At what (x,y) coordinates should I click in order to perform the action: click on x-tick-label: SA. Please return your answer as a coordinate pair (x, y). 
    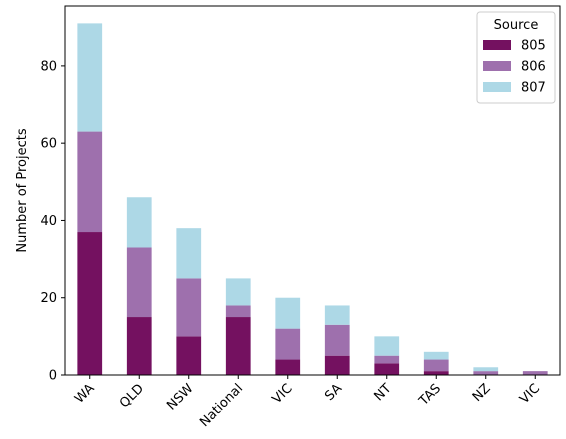
    Looking at the image, I should click on (333, 392).